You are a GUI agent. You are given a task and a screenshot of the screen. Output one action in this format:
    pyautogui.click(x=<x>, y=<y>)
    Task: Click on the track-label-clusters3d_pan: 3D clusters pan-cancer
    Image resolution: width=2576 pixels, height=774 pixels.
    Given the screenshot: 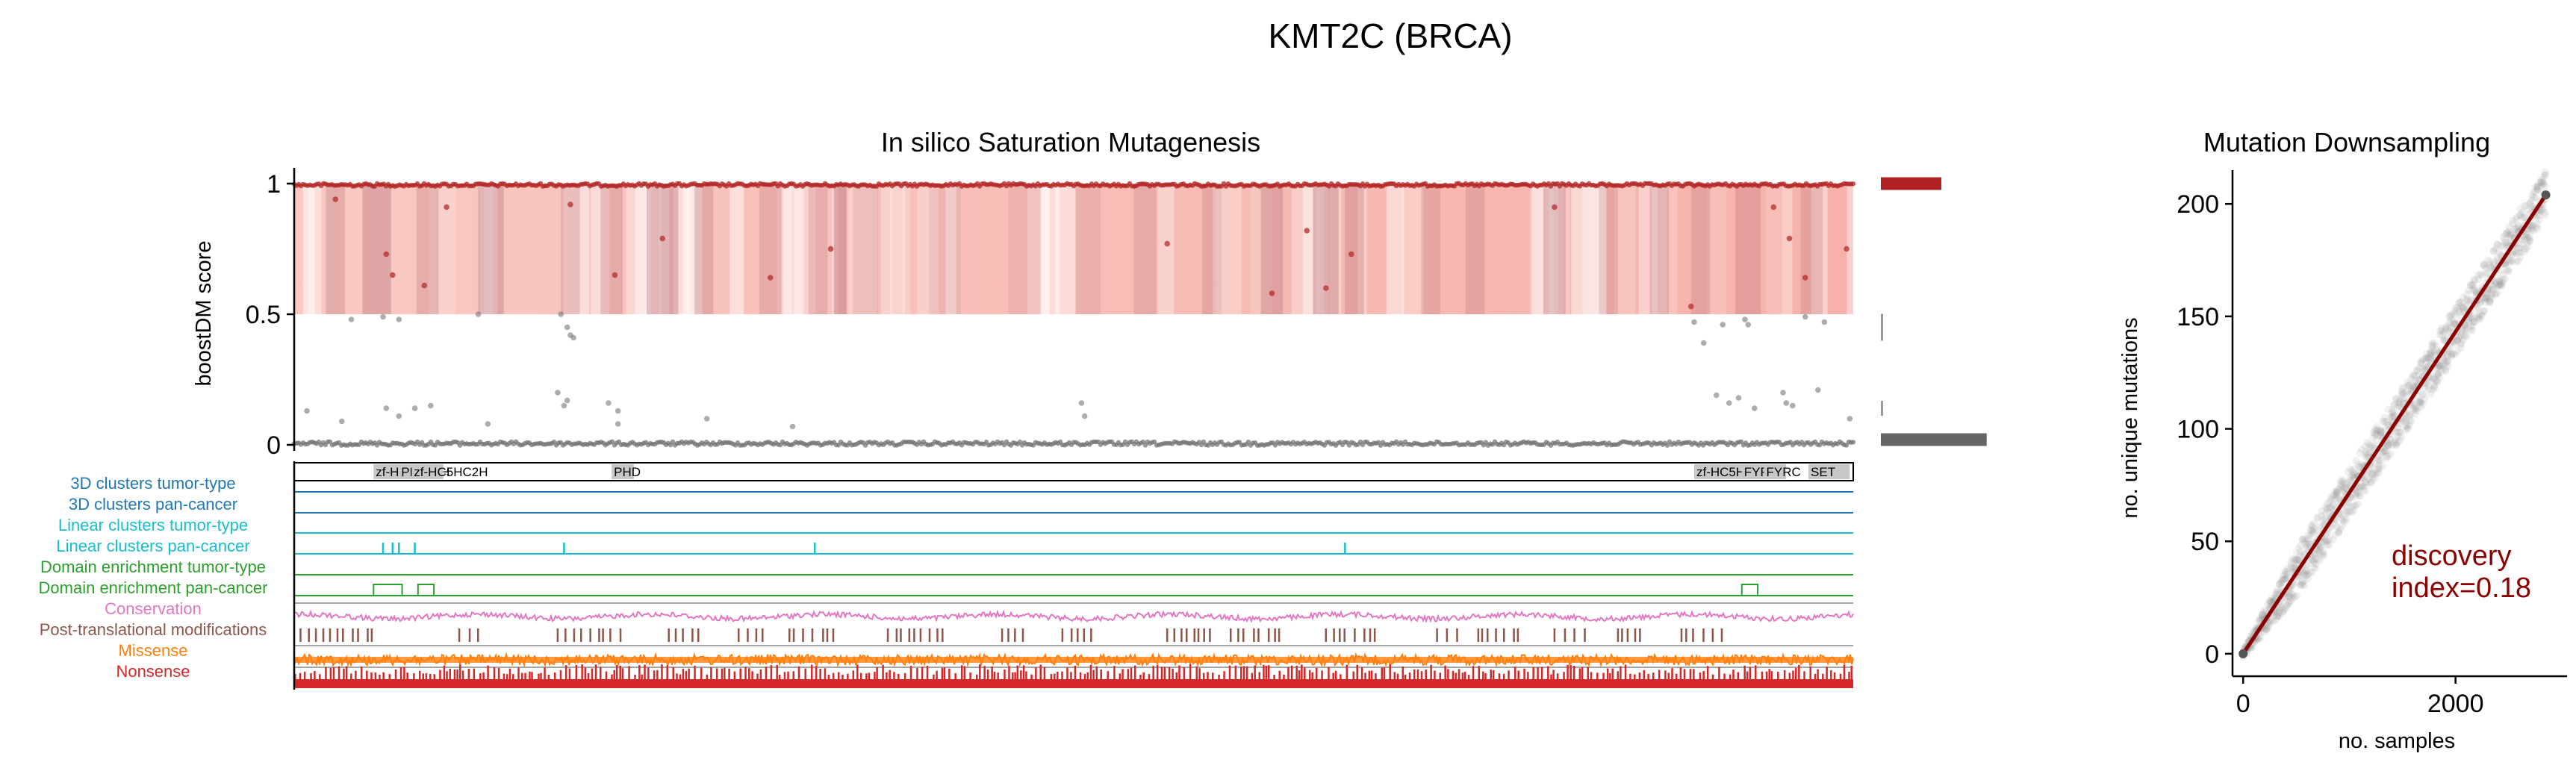 What is the action you would take?
    pyautogui.click(x=153, y=504)
    